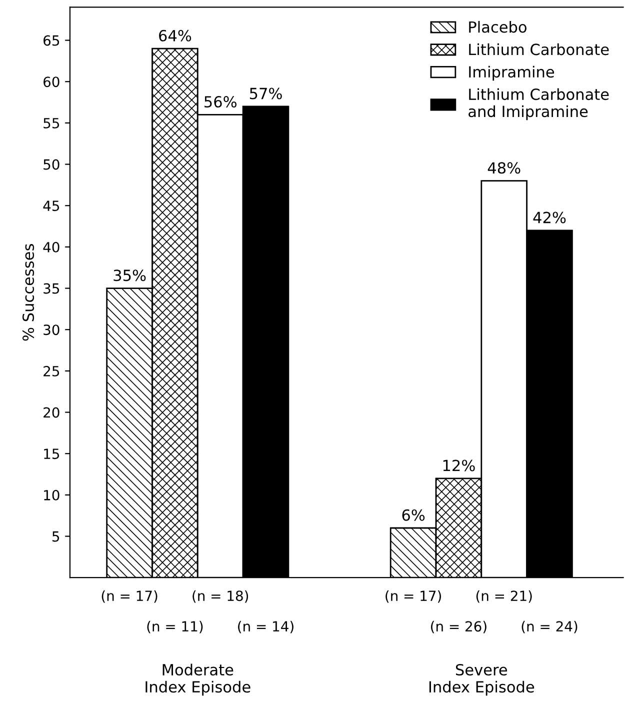  I want to click on data-label: 56%, so click(220, 102).